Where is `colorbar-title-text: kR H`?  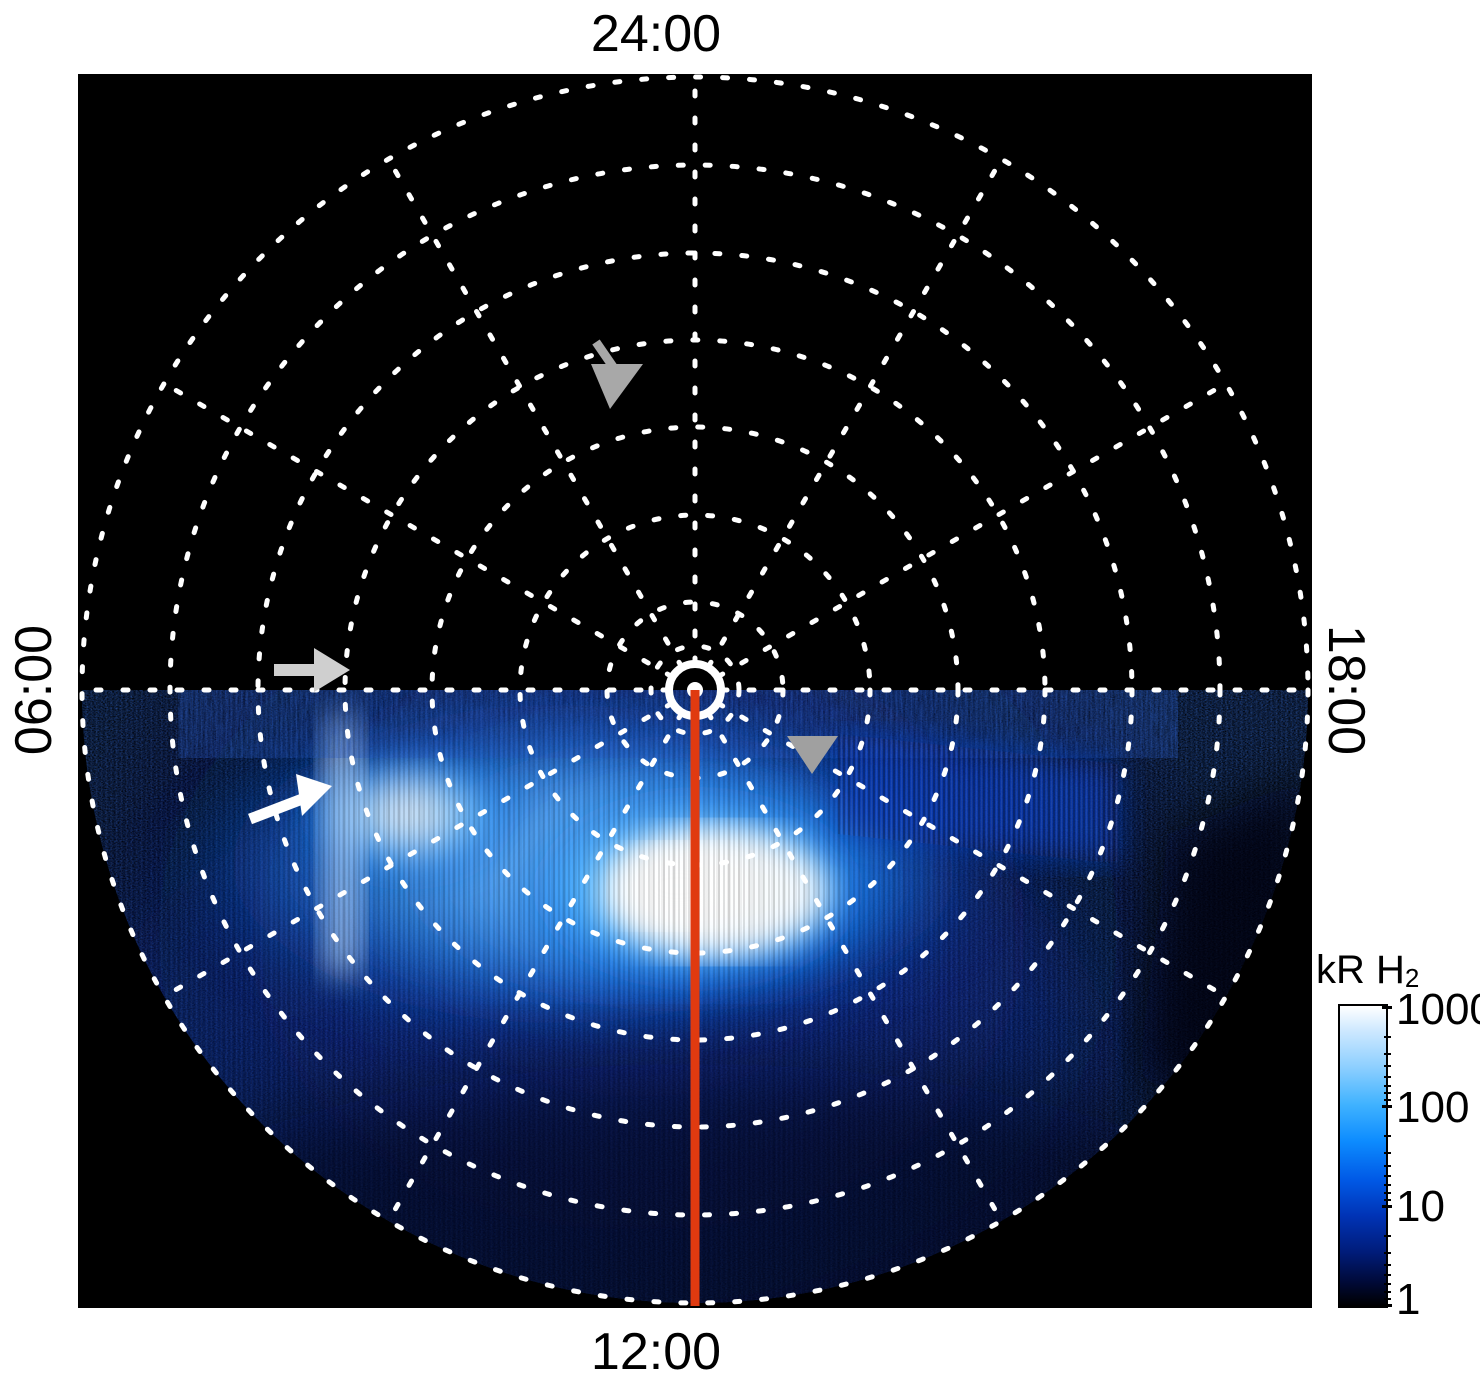 colorbar-title-text: kR H is located at coordinates (1360, 970).